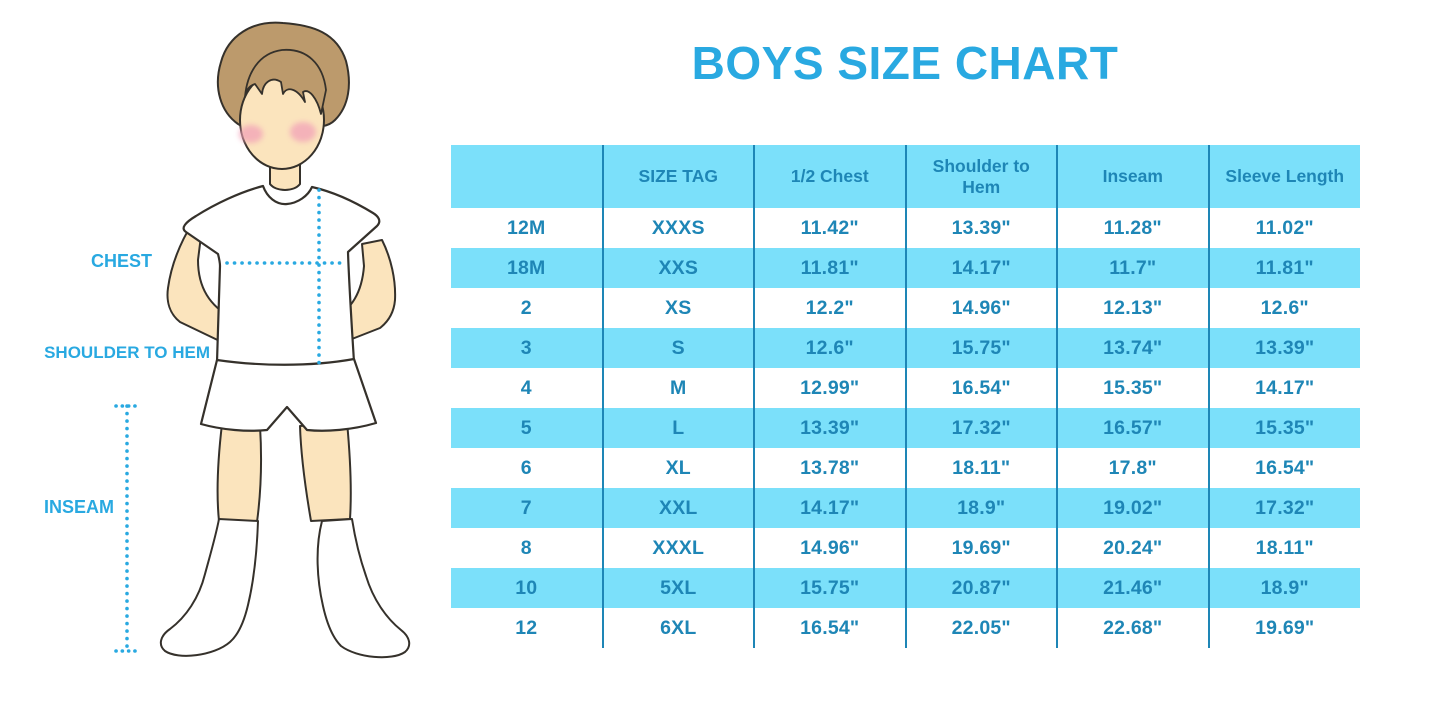 The image size is (1445, 723). I want to click on table-row: 5 L 13.39" 17.32" 16.57" 15.35", so click(905, 428).